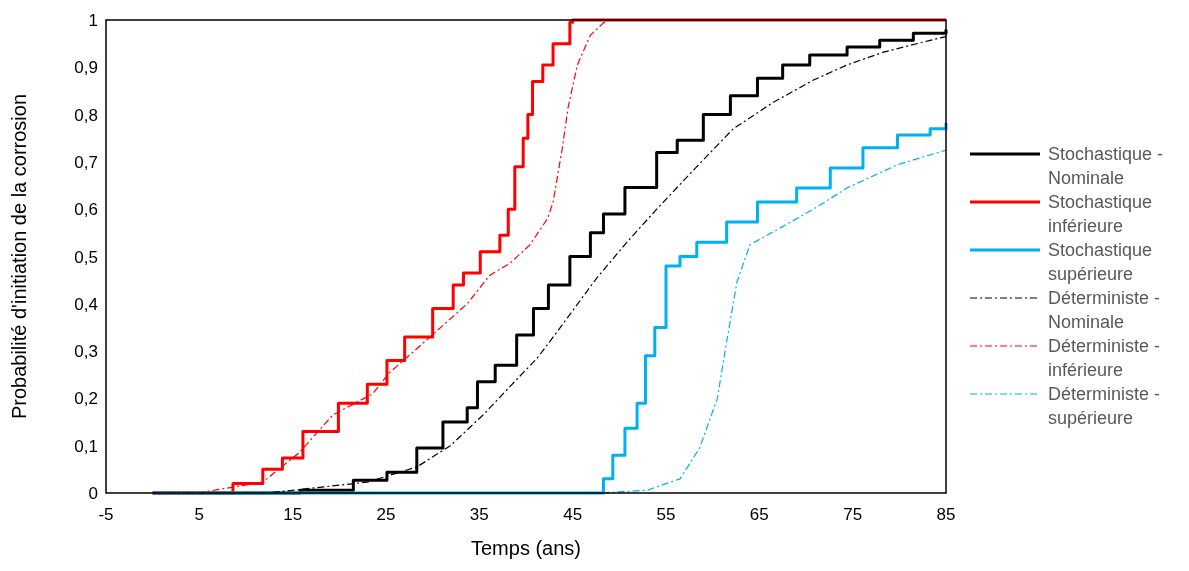 Image resolution: width=1189 pixels, height=571 pixels. I want to click on x-tick-label: 85, so click(946, 514).